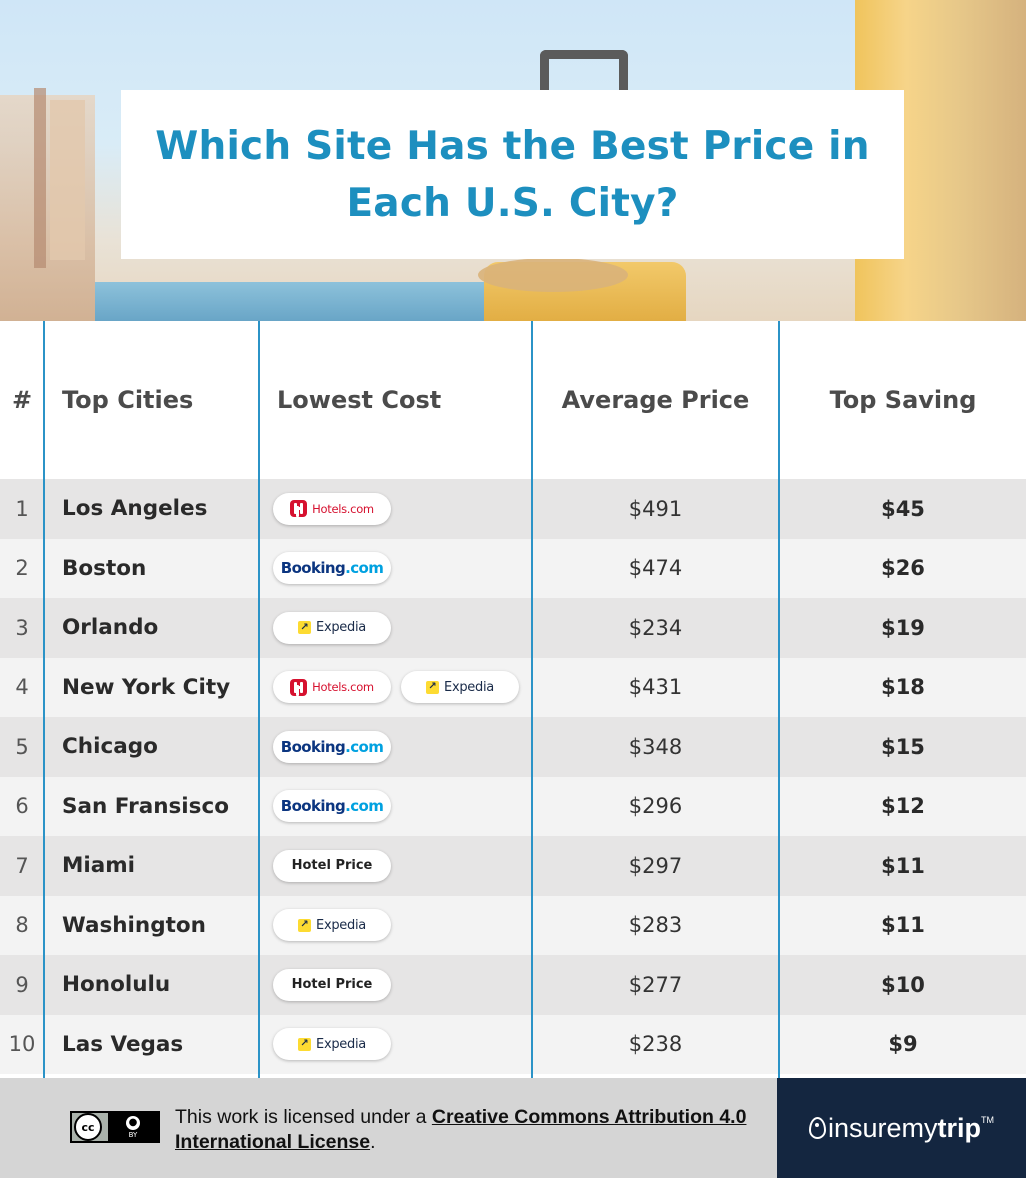 The height and width of the screenshot is (1178, 1026). What do you see at coordinates (145, 806) in the screenshot?
I see `city-cell: San Fransisco` at bounding box center [145, 806].